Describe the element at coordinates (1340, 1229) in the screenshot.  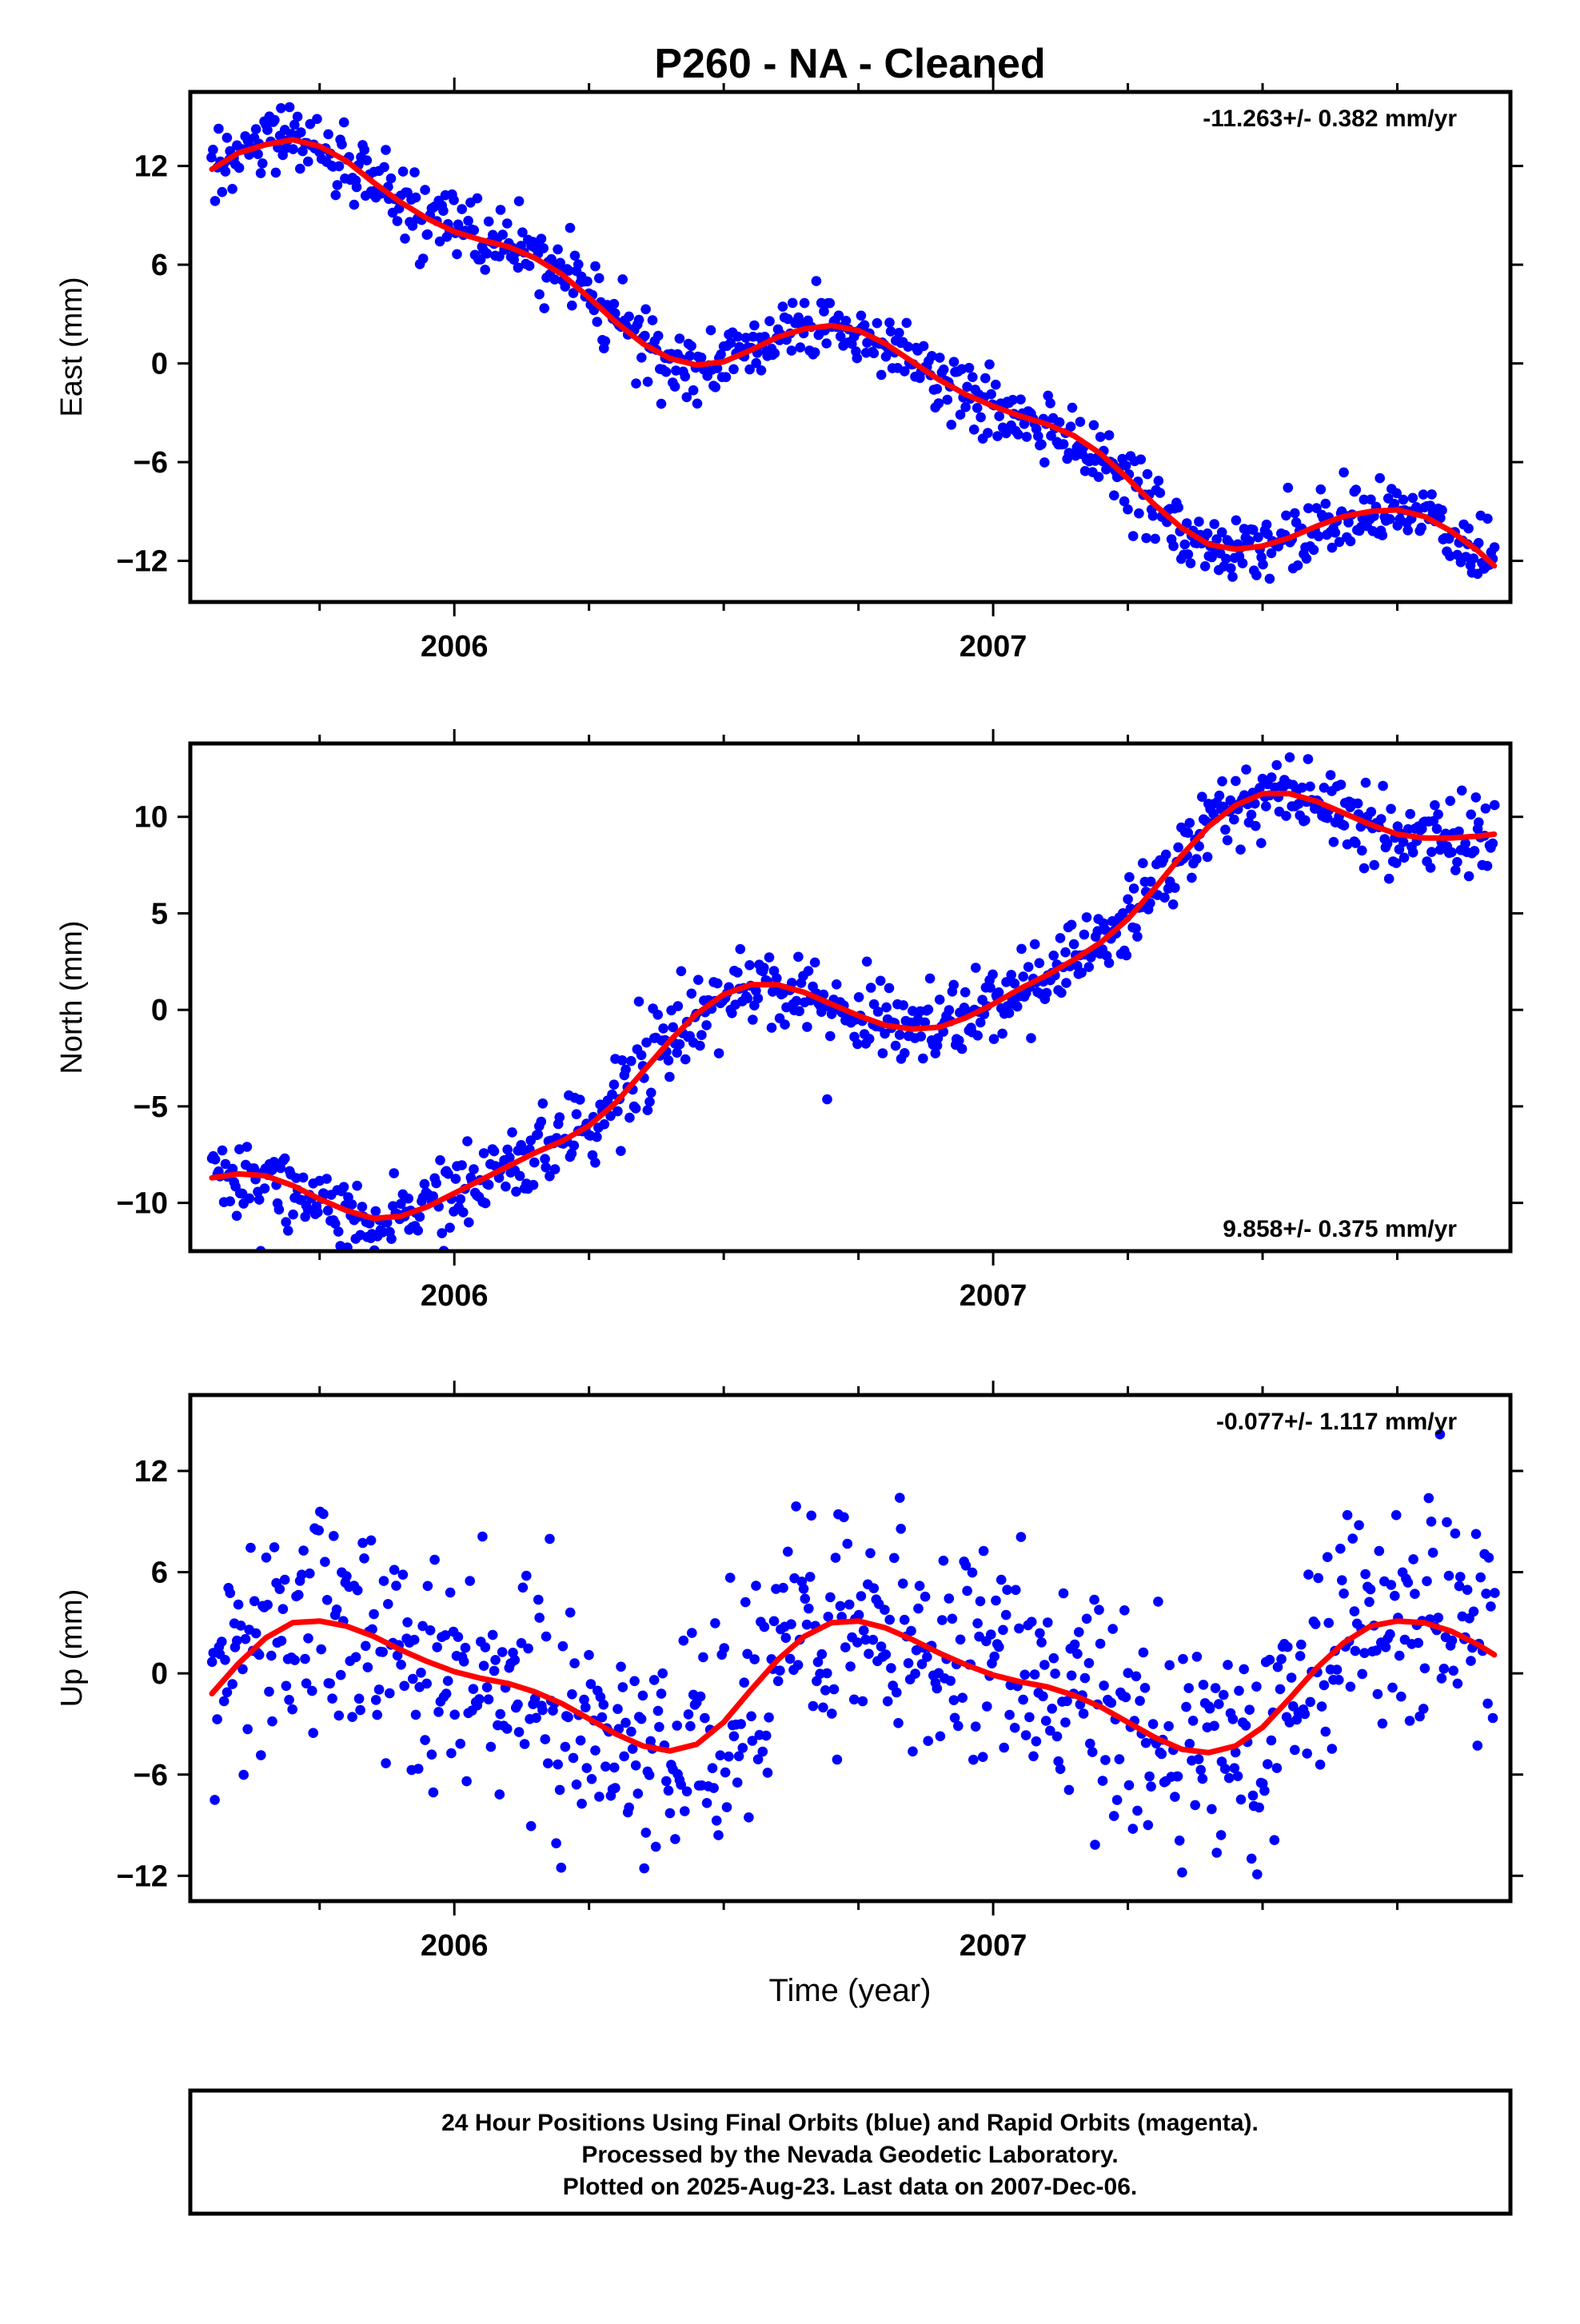
I see `rate-label: 9.858+/- 0.375 mm/yr` at that location.